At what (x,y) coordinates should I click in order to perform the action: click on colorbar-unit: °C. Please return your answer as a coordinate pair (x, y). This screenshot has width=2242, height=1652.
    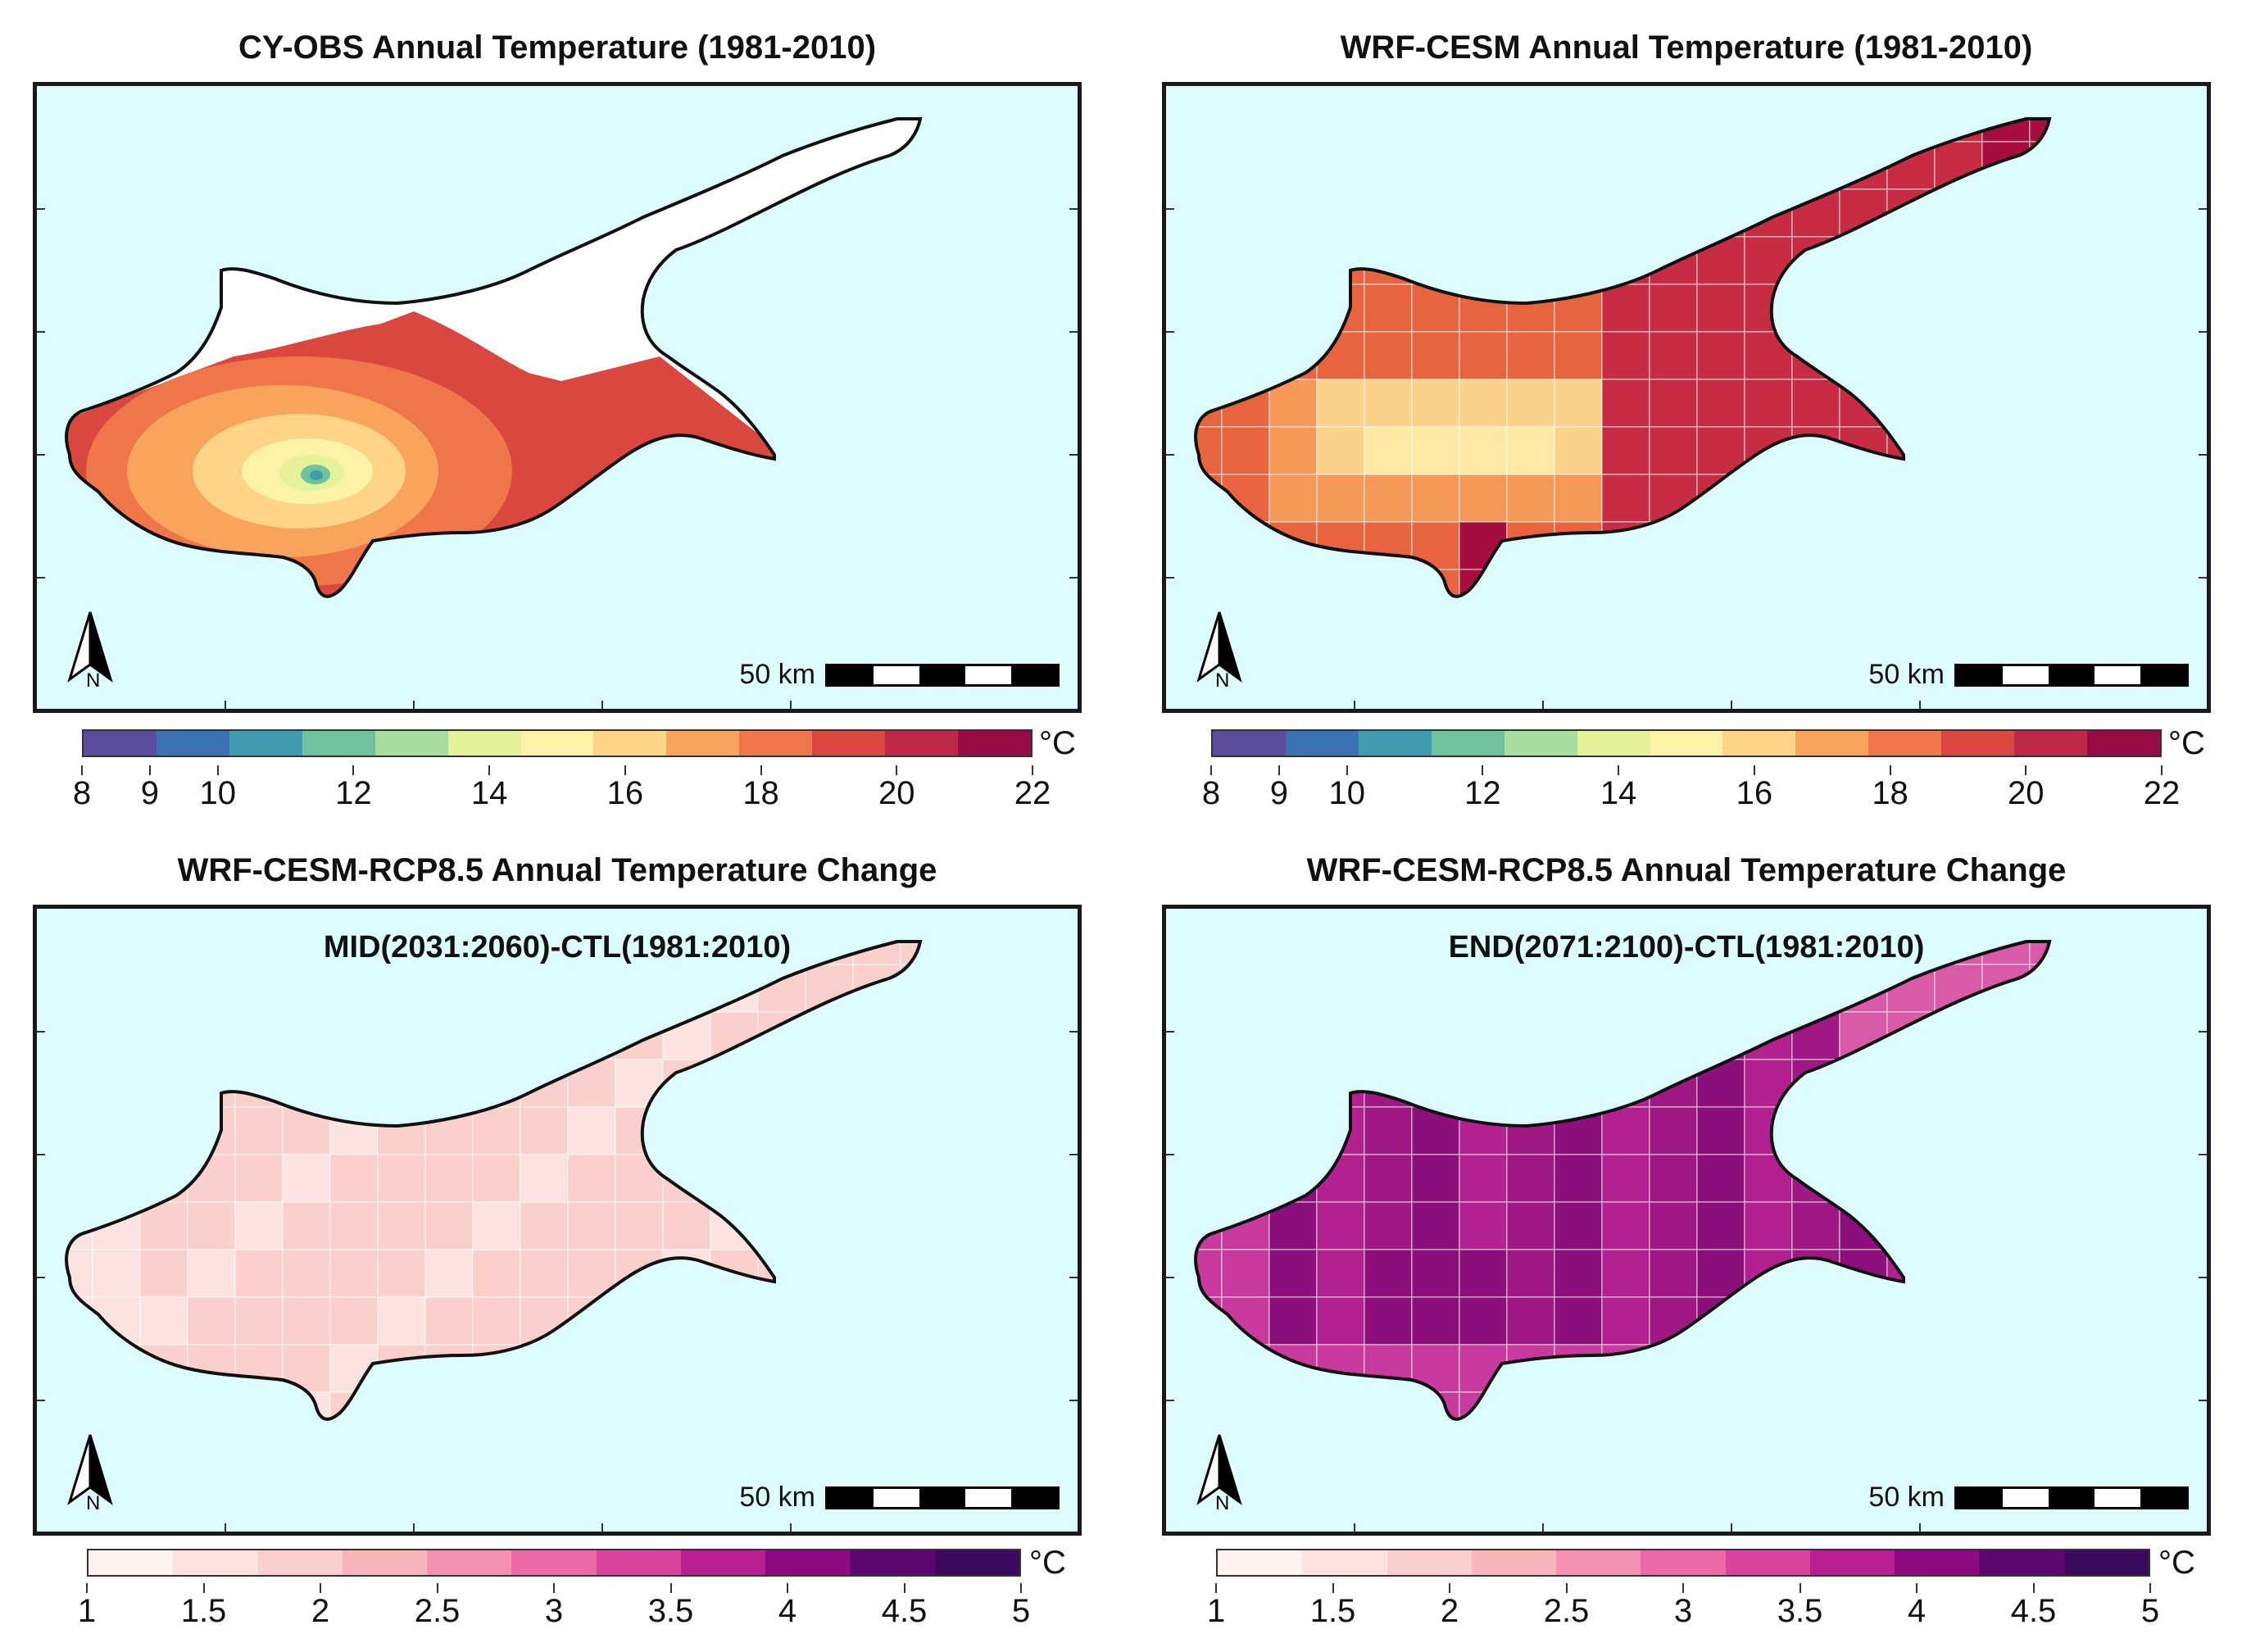
    Looking at the image, I should click on (1047, 1563).